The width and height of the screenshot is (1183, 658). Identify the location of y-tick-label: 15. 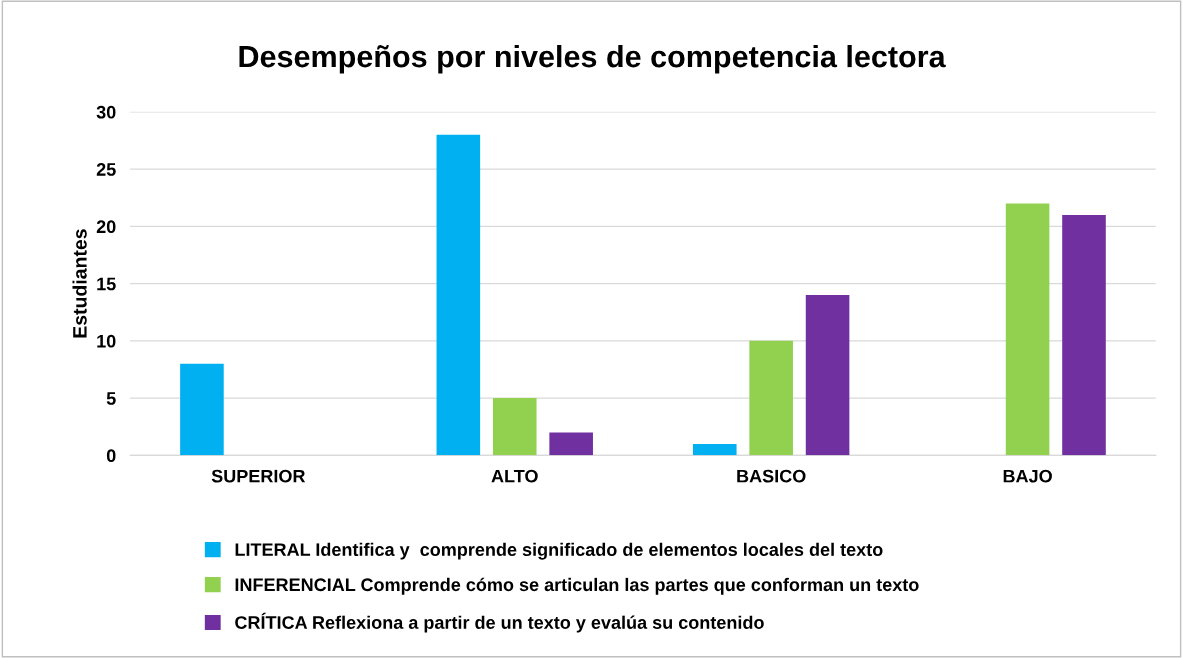
(106, 284).